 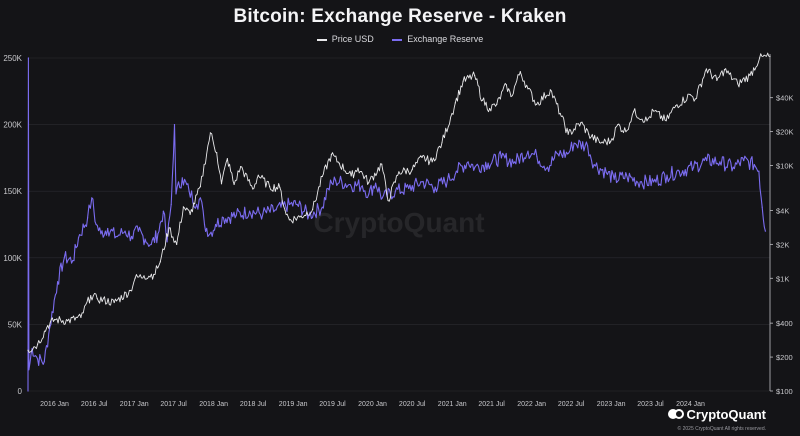 I want to click on x-tick-label: 2022 Jan, so click(x=531, y=404).